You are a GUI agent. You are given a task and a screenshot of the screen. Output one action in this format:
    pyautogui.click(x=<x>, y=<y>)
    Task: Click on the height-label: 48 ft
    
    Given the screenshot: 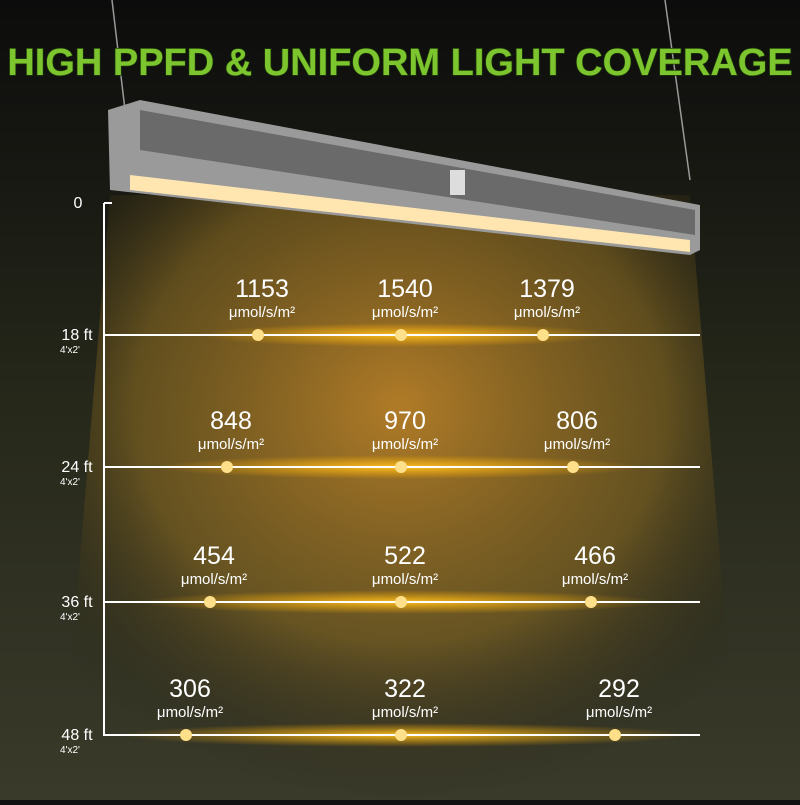 What is the action you would take?
    pyautogui.click(x=77, y=735)
    